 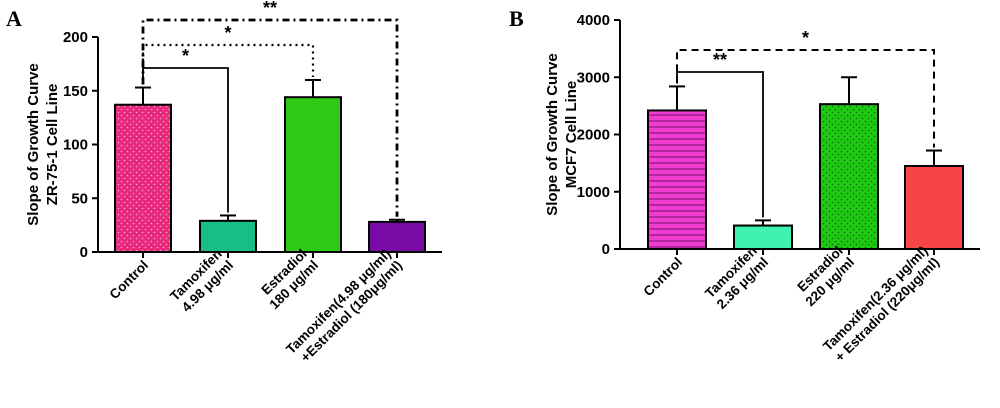 I want to click on panel-a-x-category-label: Control, so click(x=129, y=280).